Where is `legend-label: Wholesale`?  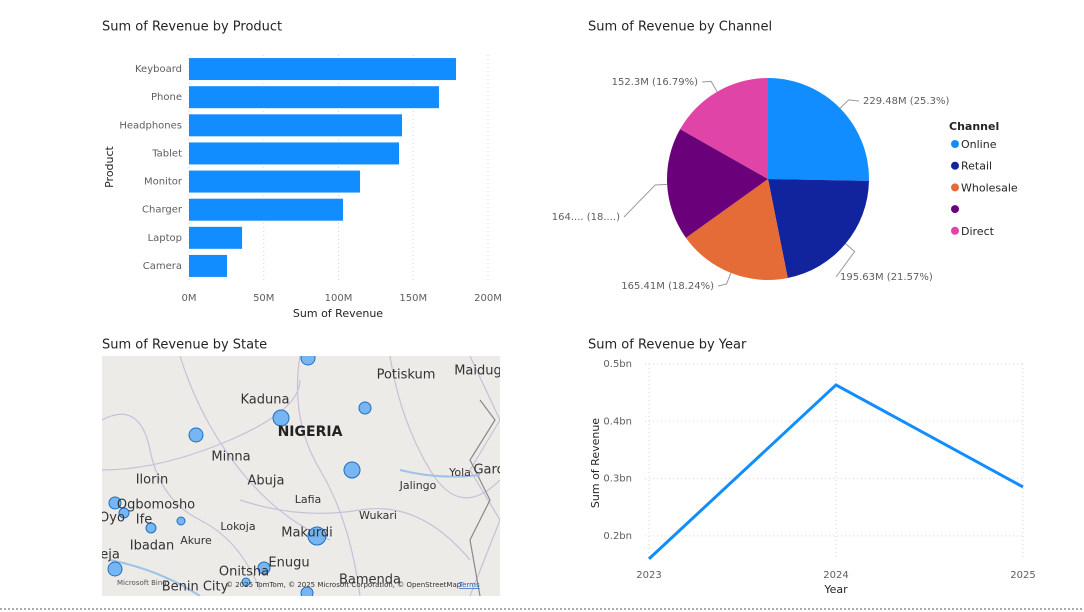
legend-label: Wholesale is located at coordinates (989, 187).